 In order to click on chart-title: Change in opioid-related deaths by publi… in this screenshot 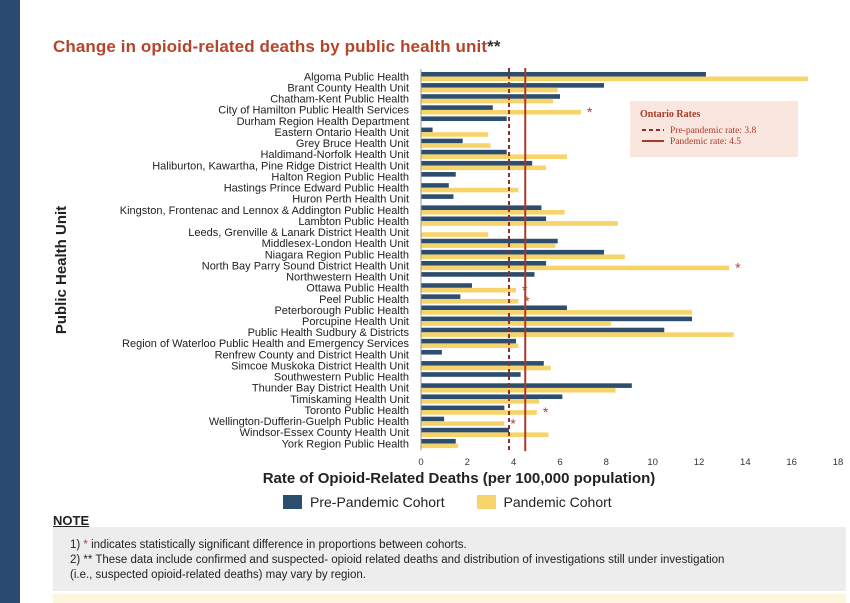, I will do `click(277, 47)`.